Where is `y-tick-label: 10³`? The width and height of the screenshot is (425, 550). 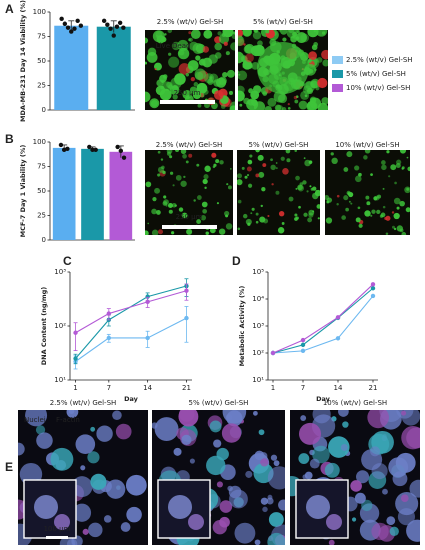
y-tick-label: 10³ is located at coordinates (258, 326).